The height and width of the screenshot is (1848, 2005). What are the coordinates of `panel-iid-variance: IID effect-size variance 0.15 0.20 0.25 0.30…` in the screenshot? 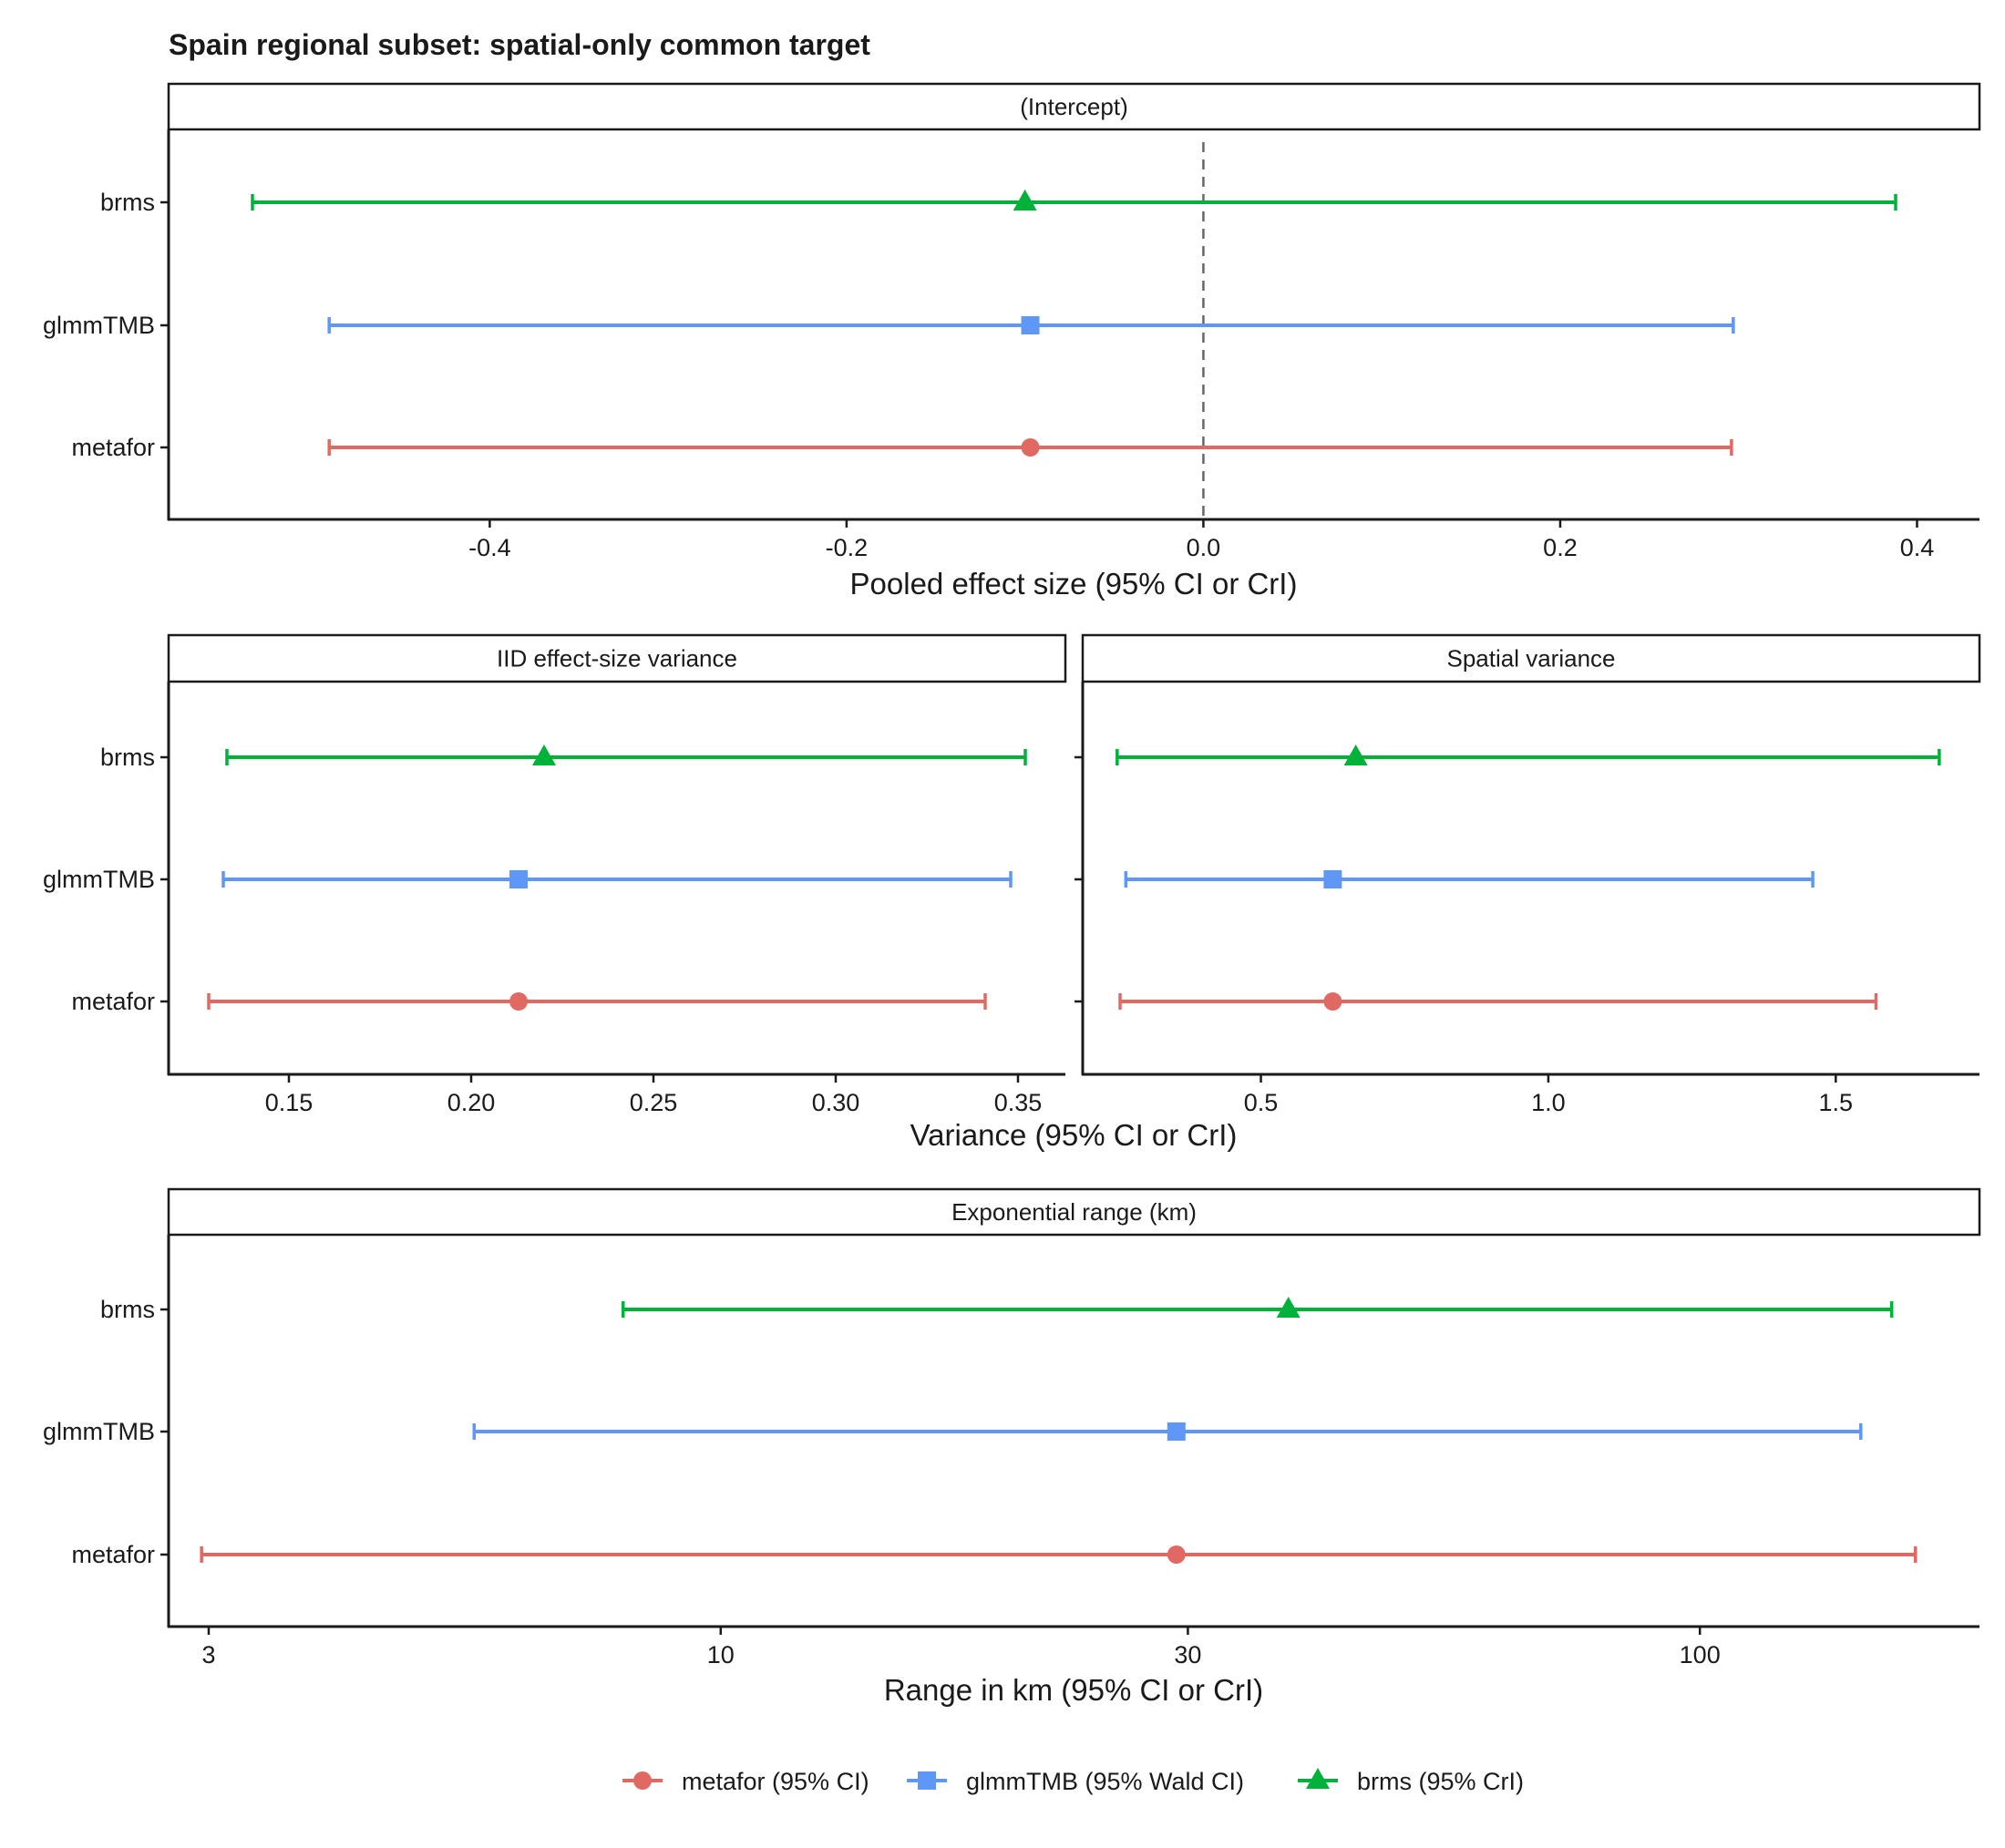 It's located at (555, 874).